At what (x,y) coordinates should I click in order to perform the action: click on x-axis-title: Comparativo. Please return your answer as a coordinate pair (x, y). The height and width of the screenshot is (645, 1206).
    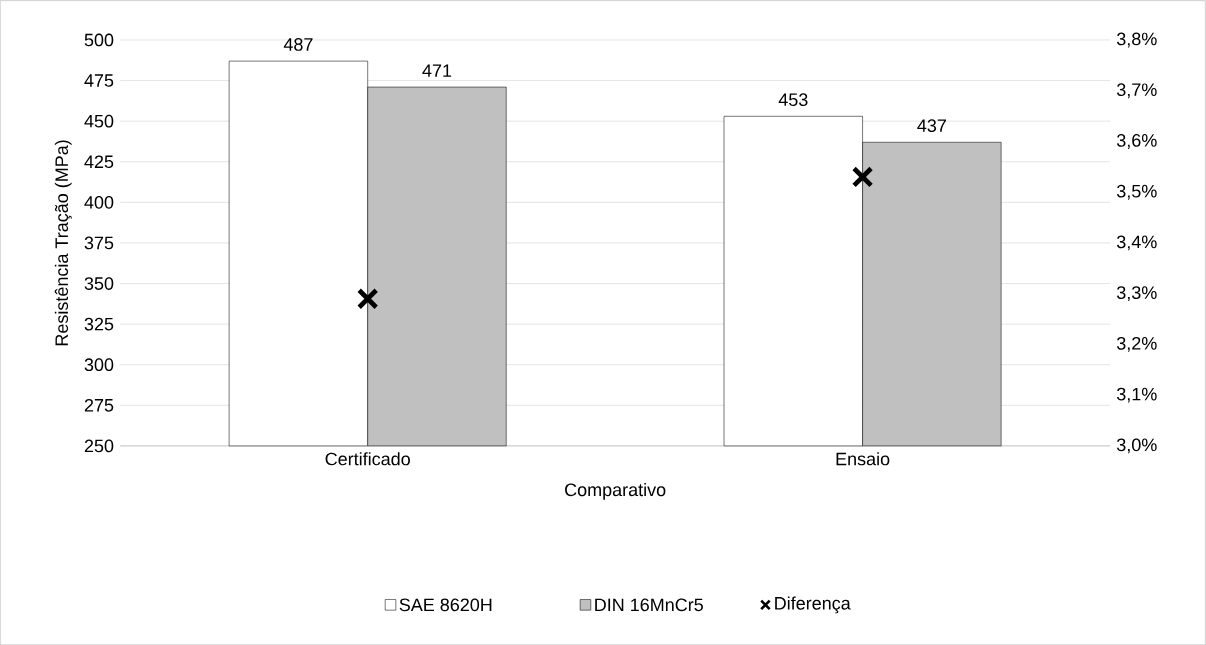
    Looking at the image, I should click on (615, 491).